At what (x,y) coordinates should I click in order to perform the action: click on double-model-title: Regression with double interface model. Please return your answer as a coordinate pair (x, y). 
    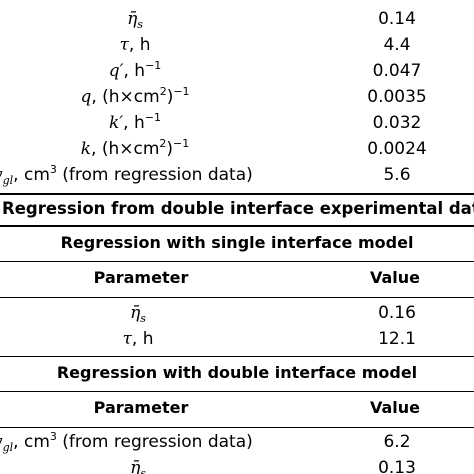
    Looking at the image, I should click on (237, 372).